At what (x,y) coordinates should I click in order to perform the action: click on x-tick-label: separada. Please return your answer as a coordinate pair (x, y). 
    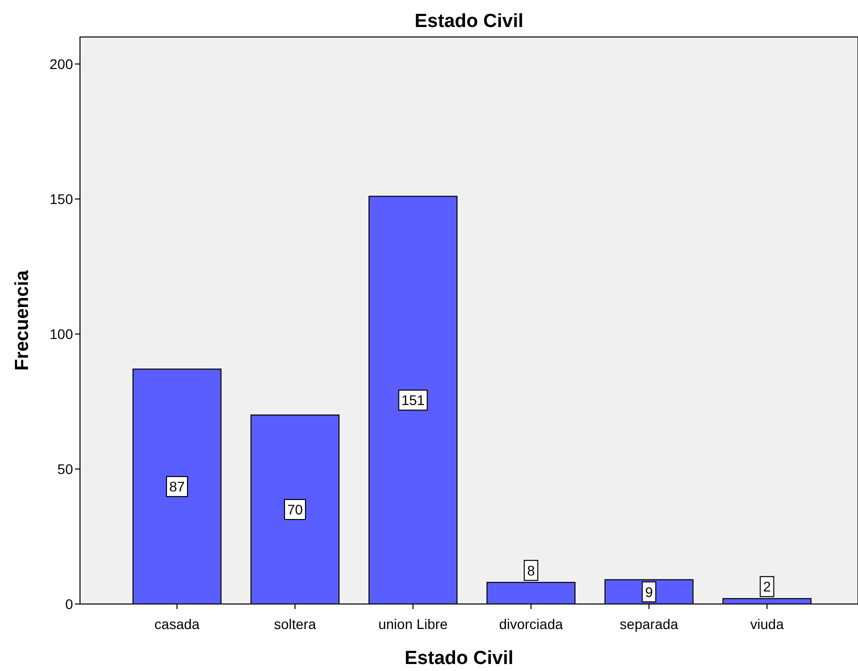
    Looking at the image, I should click on (649, 624).